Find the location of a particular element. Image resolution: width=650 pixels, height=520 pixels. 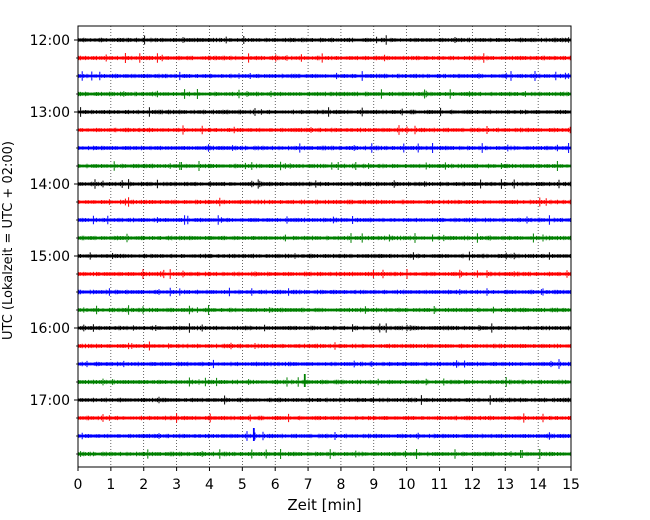

x-tick-label: 0 is located at coordinates (78, 485).